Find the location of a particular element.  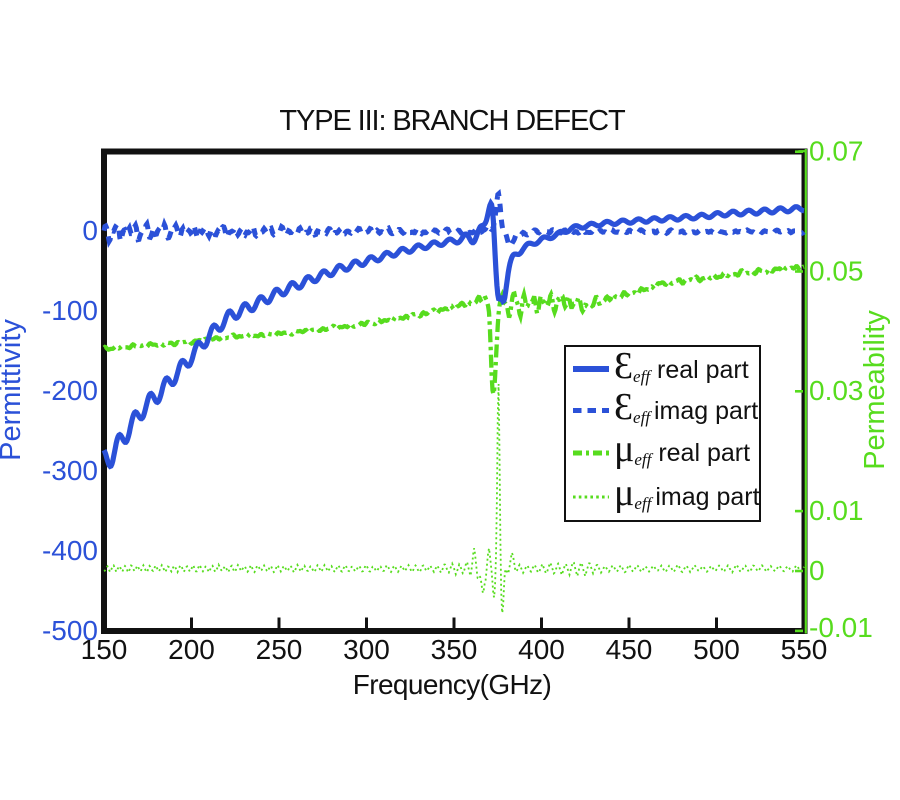

svg-text: -300 is located at coordinates (70, 470).